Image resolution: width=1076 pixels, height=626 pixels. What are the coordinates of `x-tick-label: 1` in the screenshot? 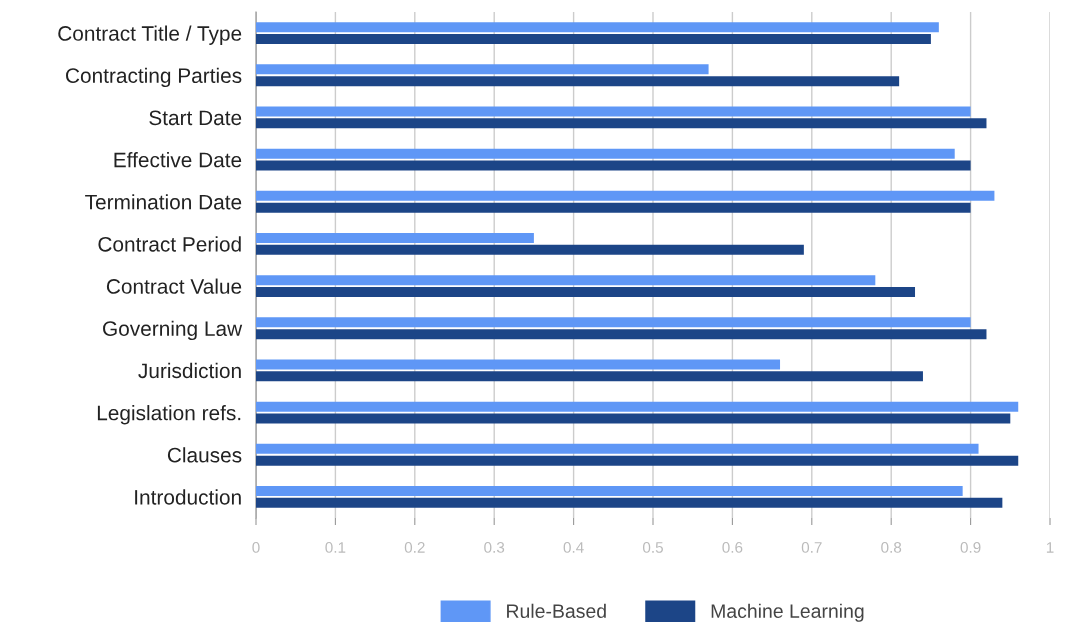 It's located at (1050, 547).